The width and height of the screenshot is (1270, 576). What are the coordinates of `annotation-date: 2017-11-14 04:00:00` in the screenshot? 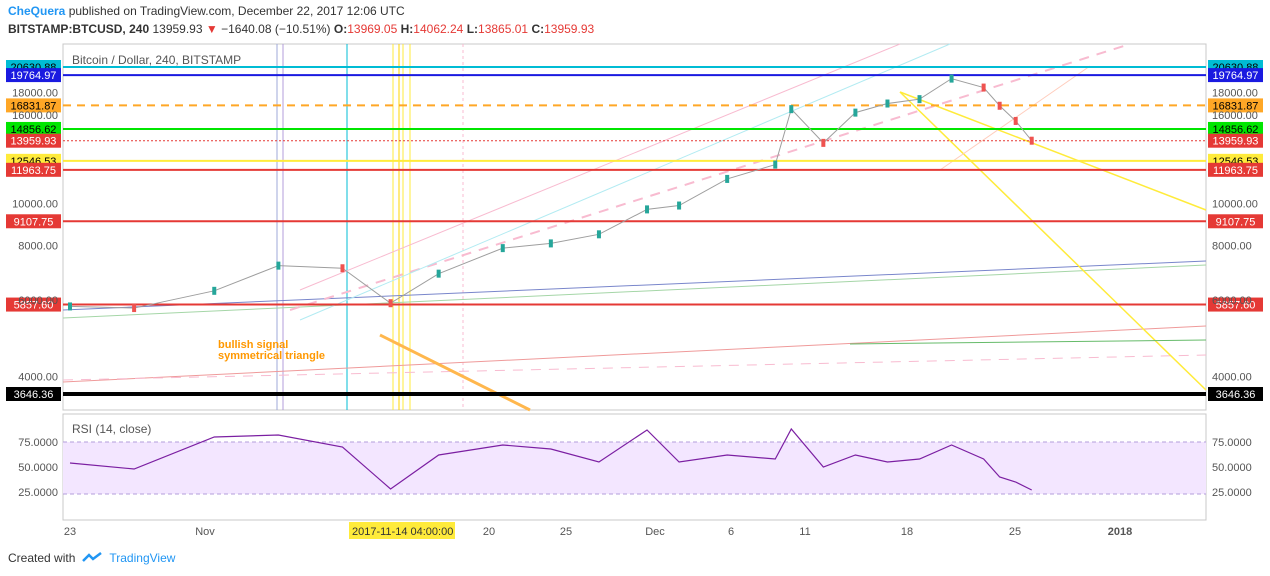 It's located at (402, 532).